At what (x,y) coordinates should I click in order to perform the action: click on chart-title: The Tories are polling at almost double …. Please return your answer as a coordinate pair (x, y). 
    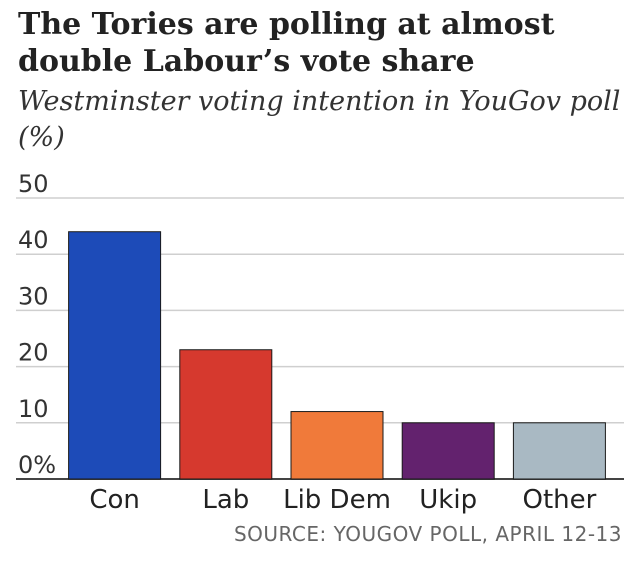
    Looking at the image, I should click on (286, 43).